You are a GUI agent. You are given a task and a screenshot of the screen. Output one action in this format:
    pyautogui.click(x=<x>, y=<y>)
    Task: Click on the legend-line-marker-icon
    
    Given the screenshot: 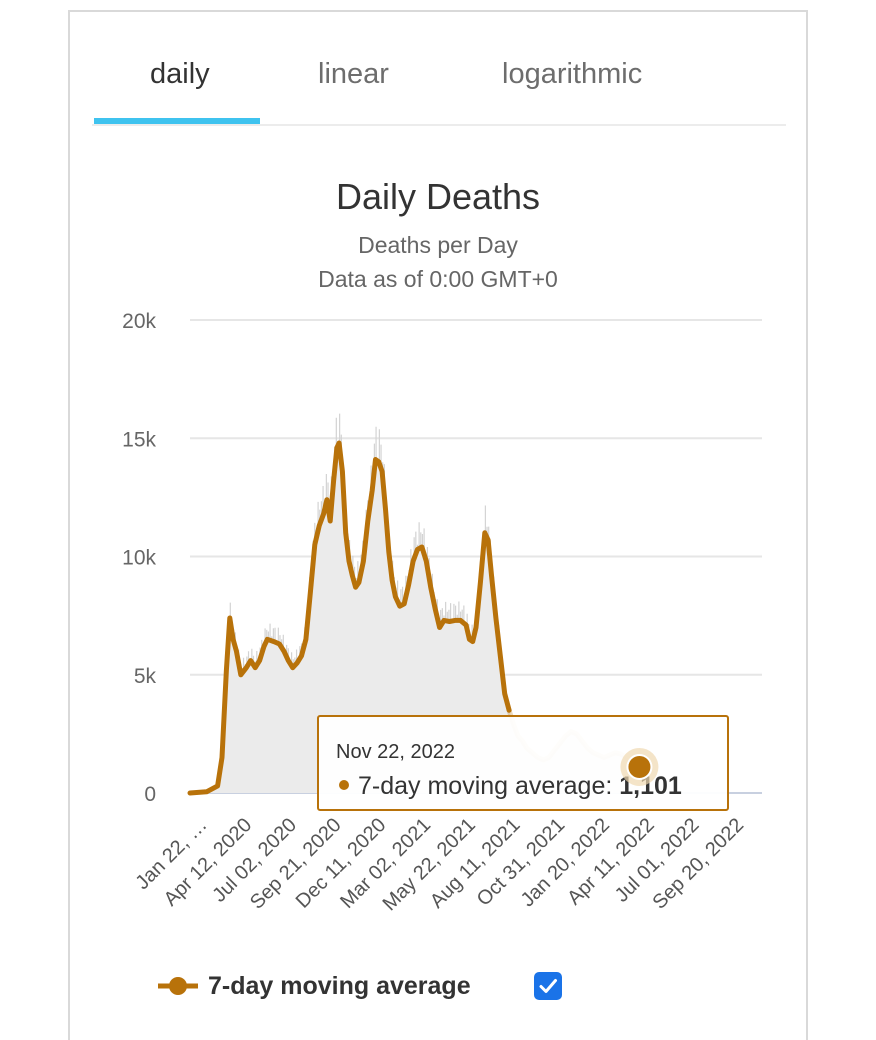 What is the action you would take?
    pyautogui.click(x=178, y=986)
    